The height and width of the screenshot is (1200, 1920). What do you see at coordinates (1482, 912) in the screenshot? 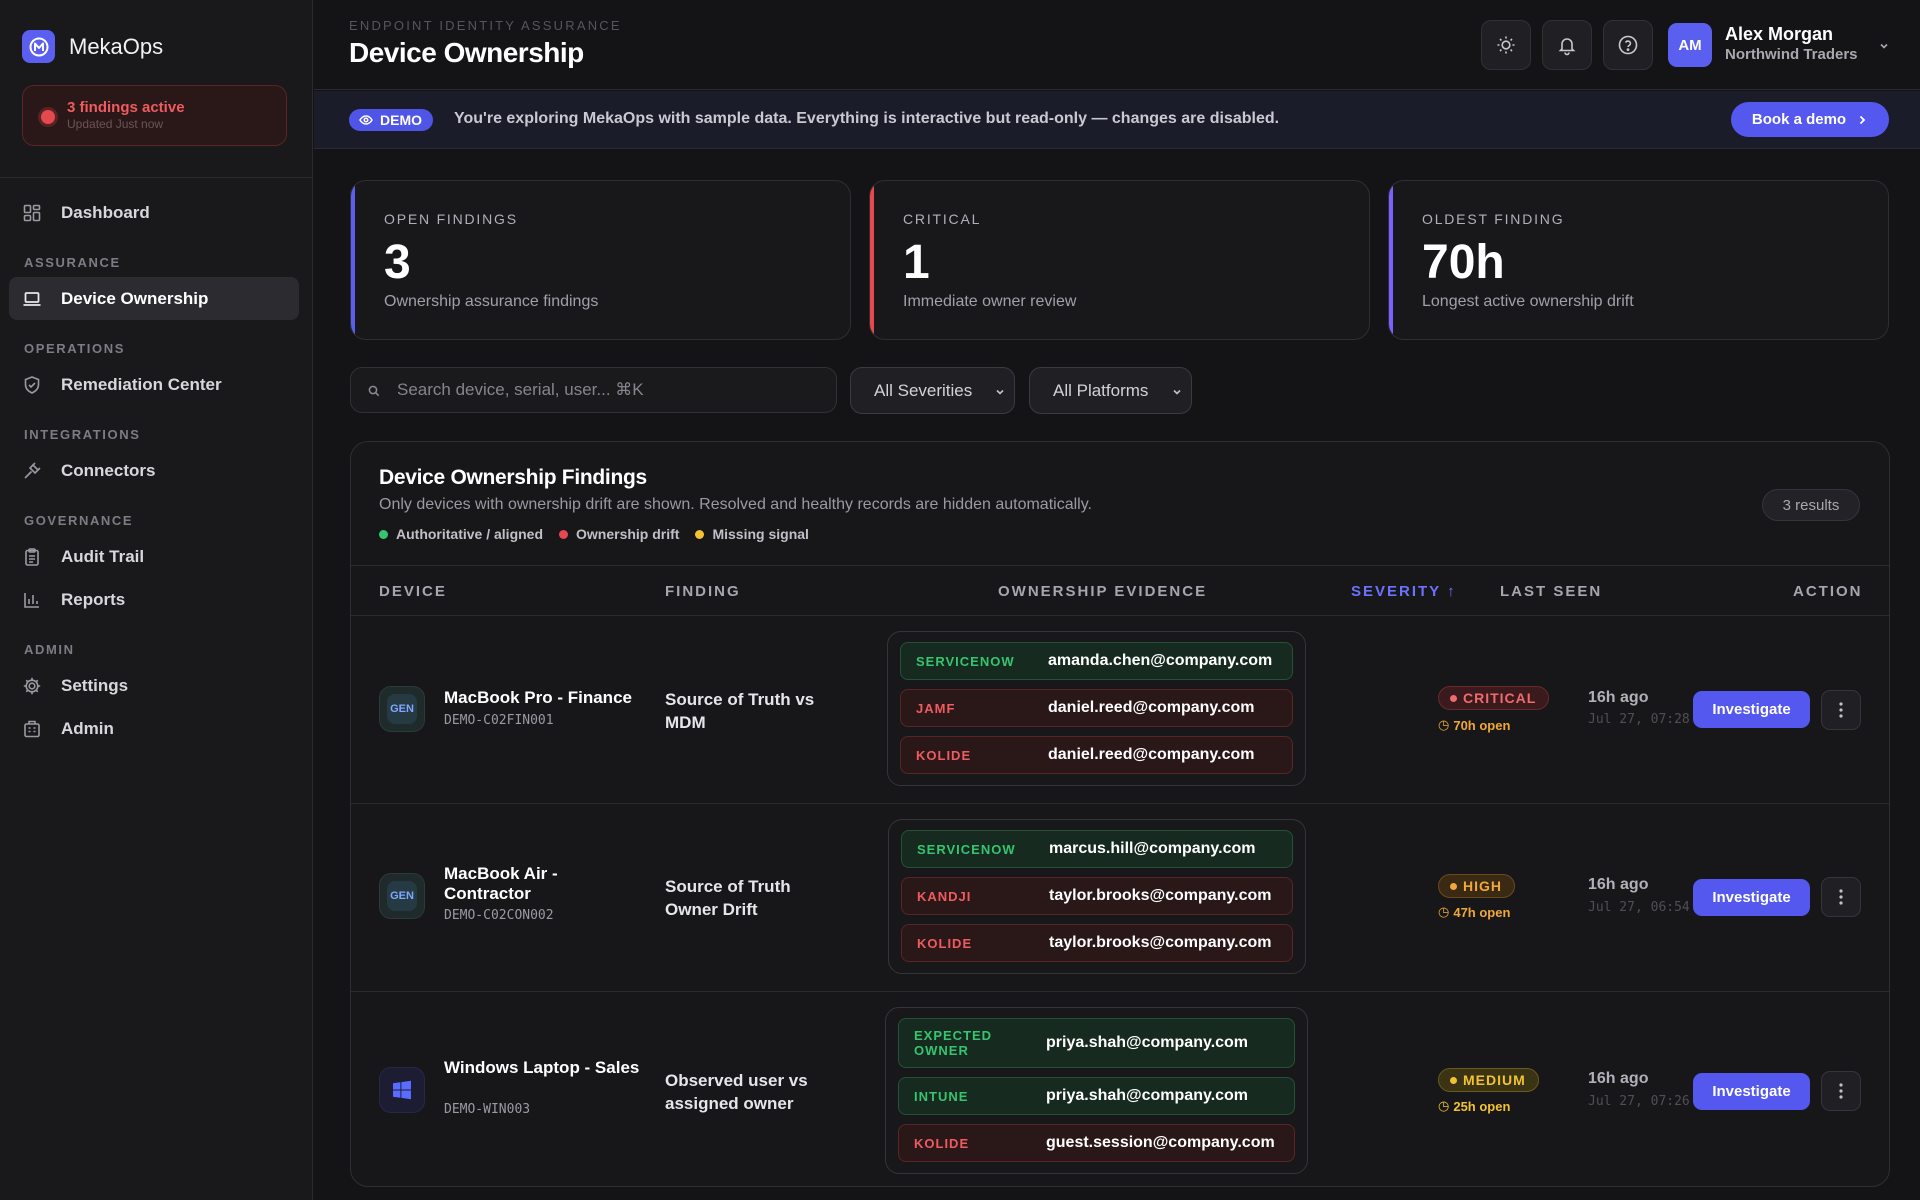
I see `open-duration-label: 47h open` at bounding box center [1482, 912].